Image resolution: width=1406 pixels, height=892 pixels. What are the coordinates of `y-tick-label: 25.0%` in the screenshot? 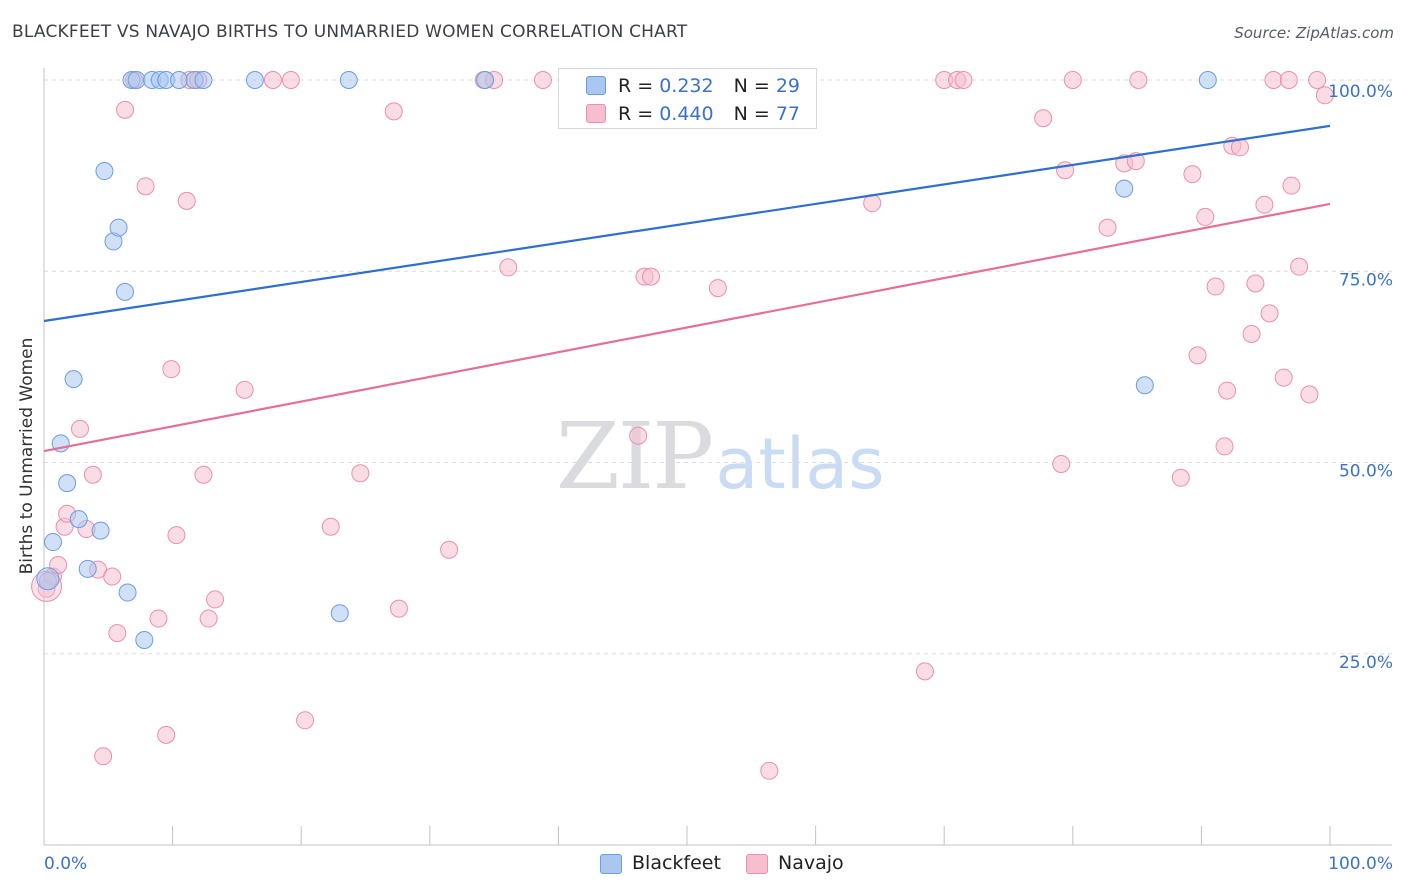 It's located at (1366, 663).